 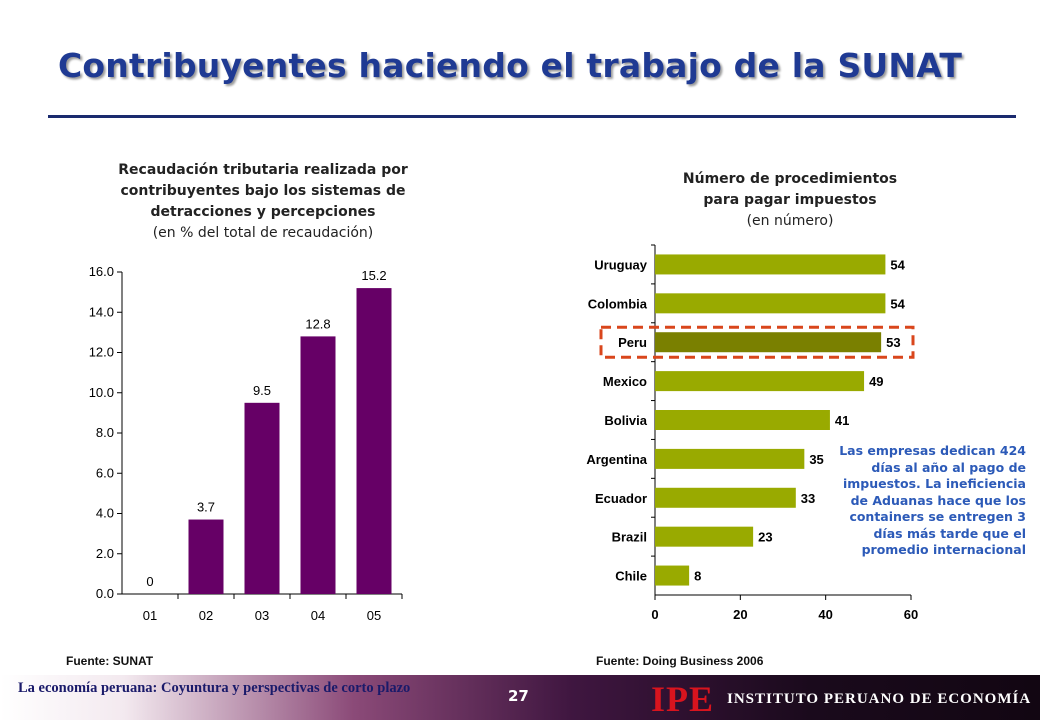 I want to click on category-label-peru: Peru, so click(x=632, y=342).